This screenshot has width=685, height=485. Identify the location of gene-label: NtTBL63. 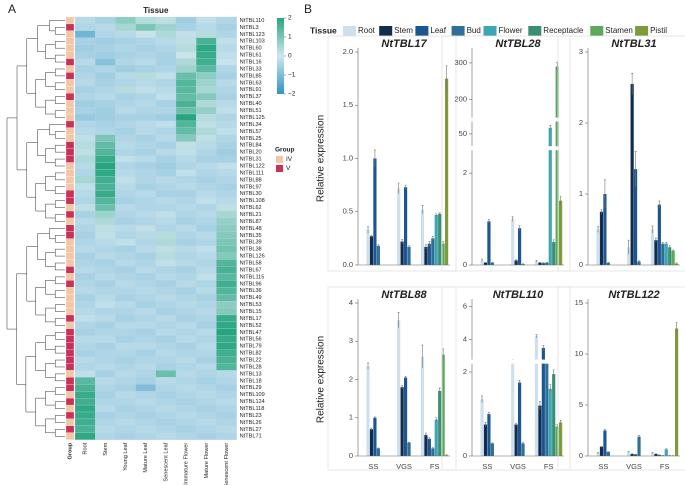
(251, 83).